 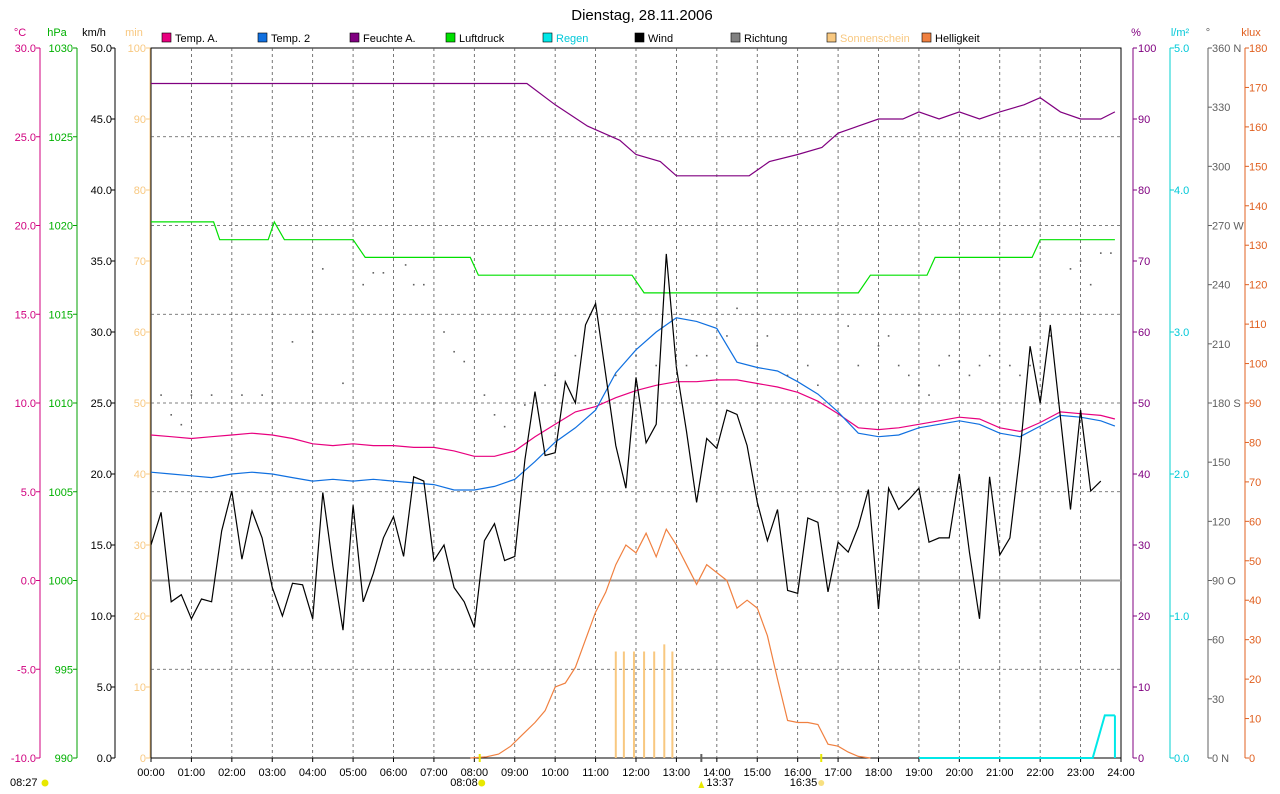 What do you see at coordinates (1144, 688) in the screenshot?
I see `humidity-axis-label: 10` at bounding box center [1144, 688].